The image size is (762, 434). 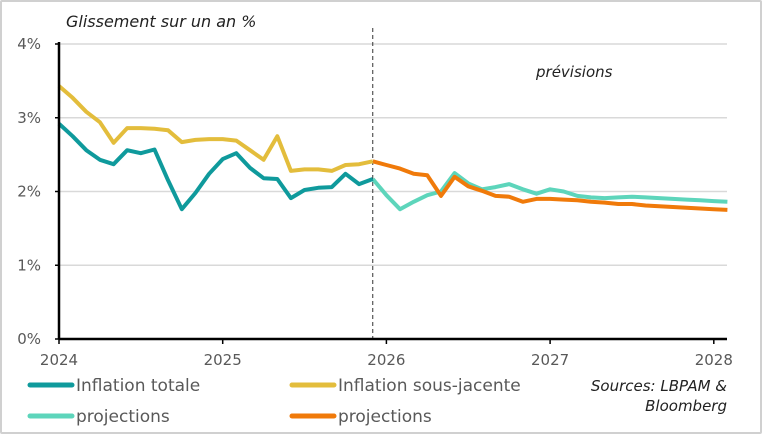 I want to click on y-tick-label: 2%, so click(x=29, y=192).